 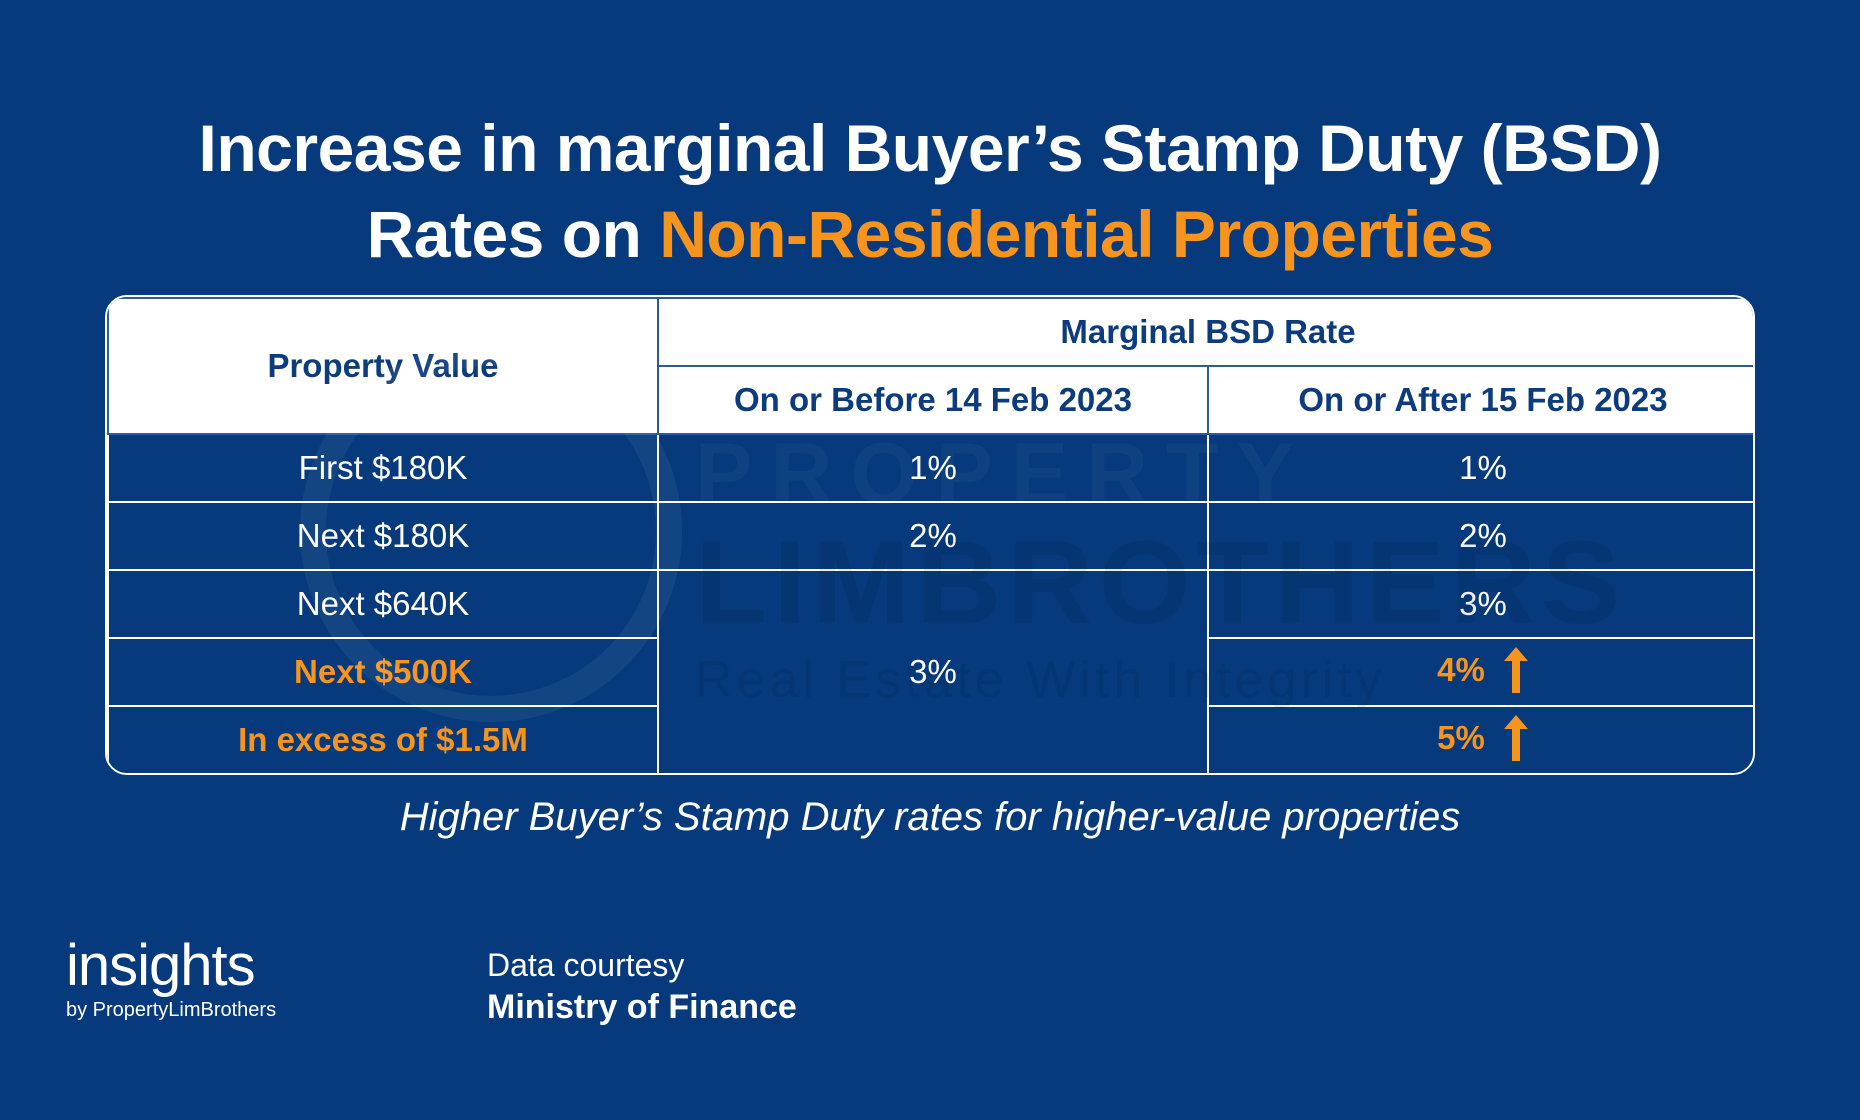 I want to click on rate-value: 4%, so click(x=1461, y=670).